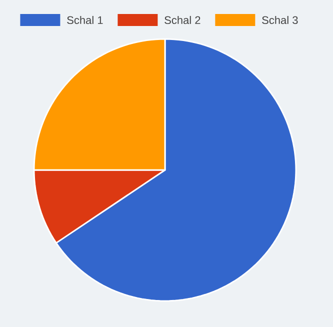 Image resolution: width=333 pixels, height=327 pixels. What do you see at coordinates (182, 20) in the screenshot?
I see `legend-label: Schal 2` at bounding box center [182, 20].